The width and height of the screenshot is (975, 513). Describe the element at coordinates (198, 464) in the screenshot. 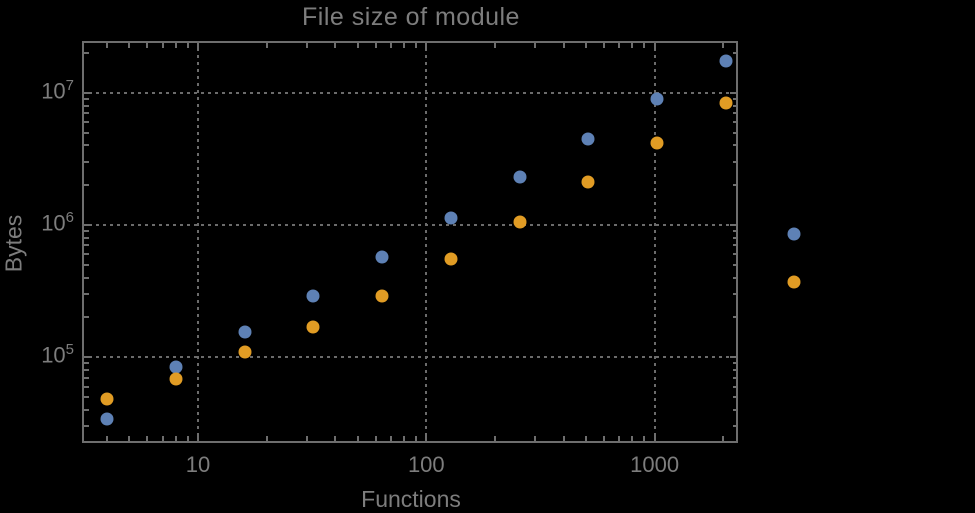

I see `x-tick-label-10: 10` at that location.